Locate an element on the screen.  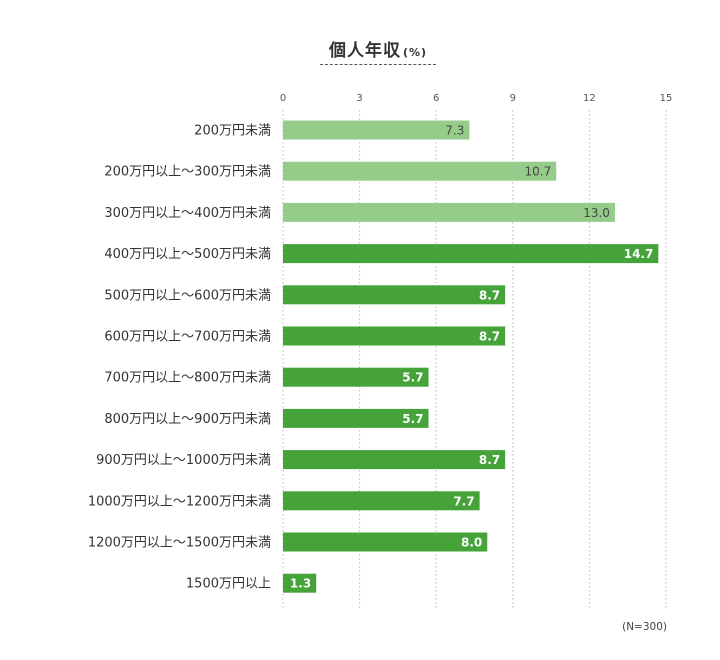
chart-title: 個人年収 (%) is located at coordinates (360, 48).